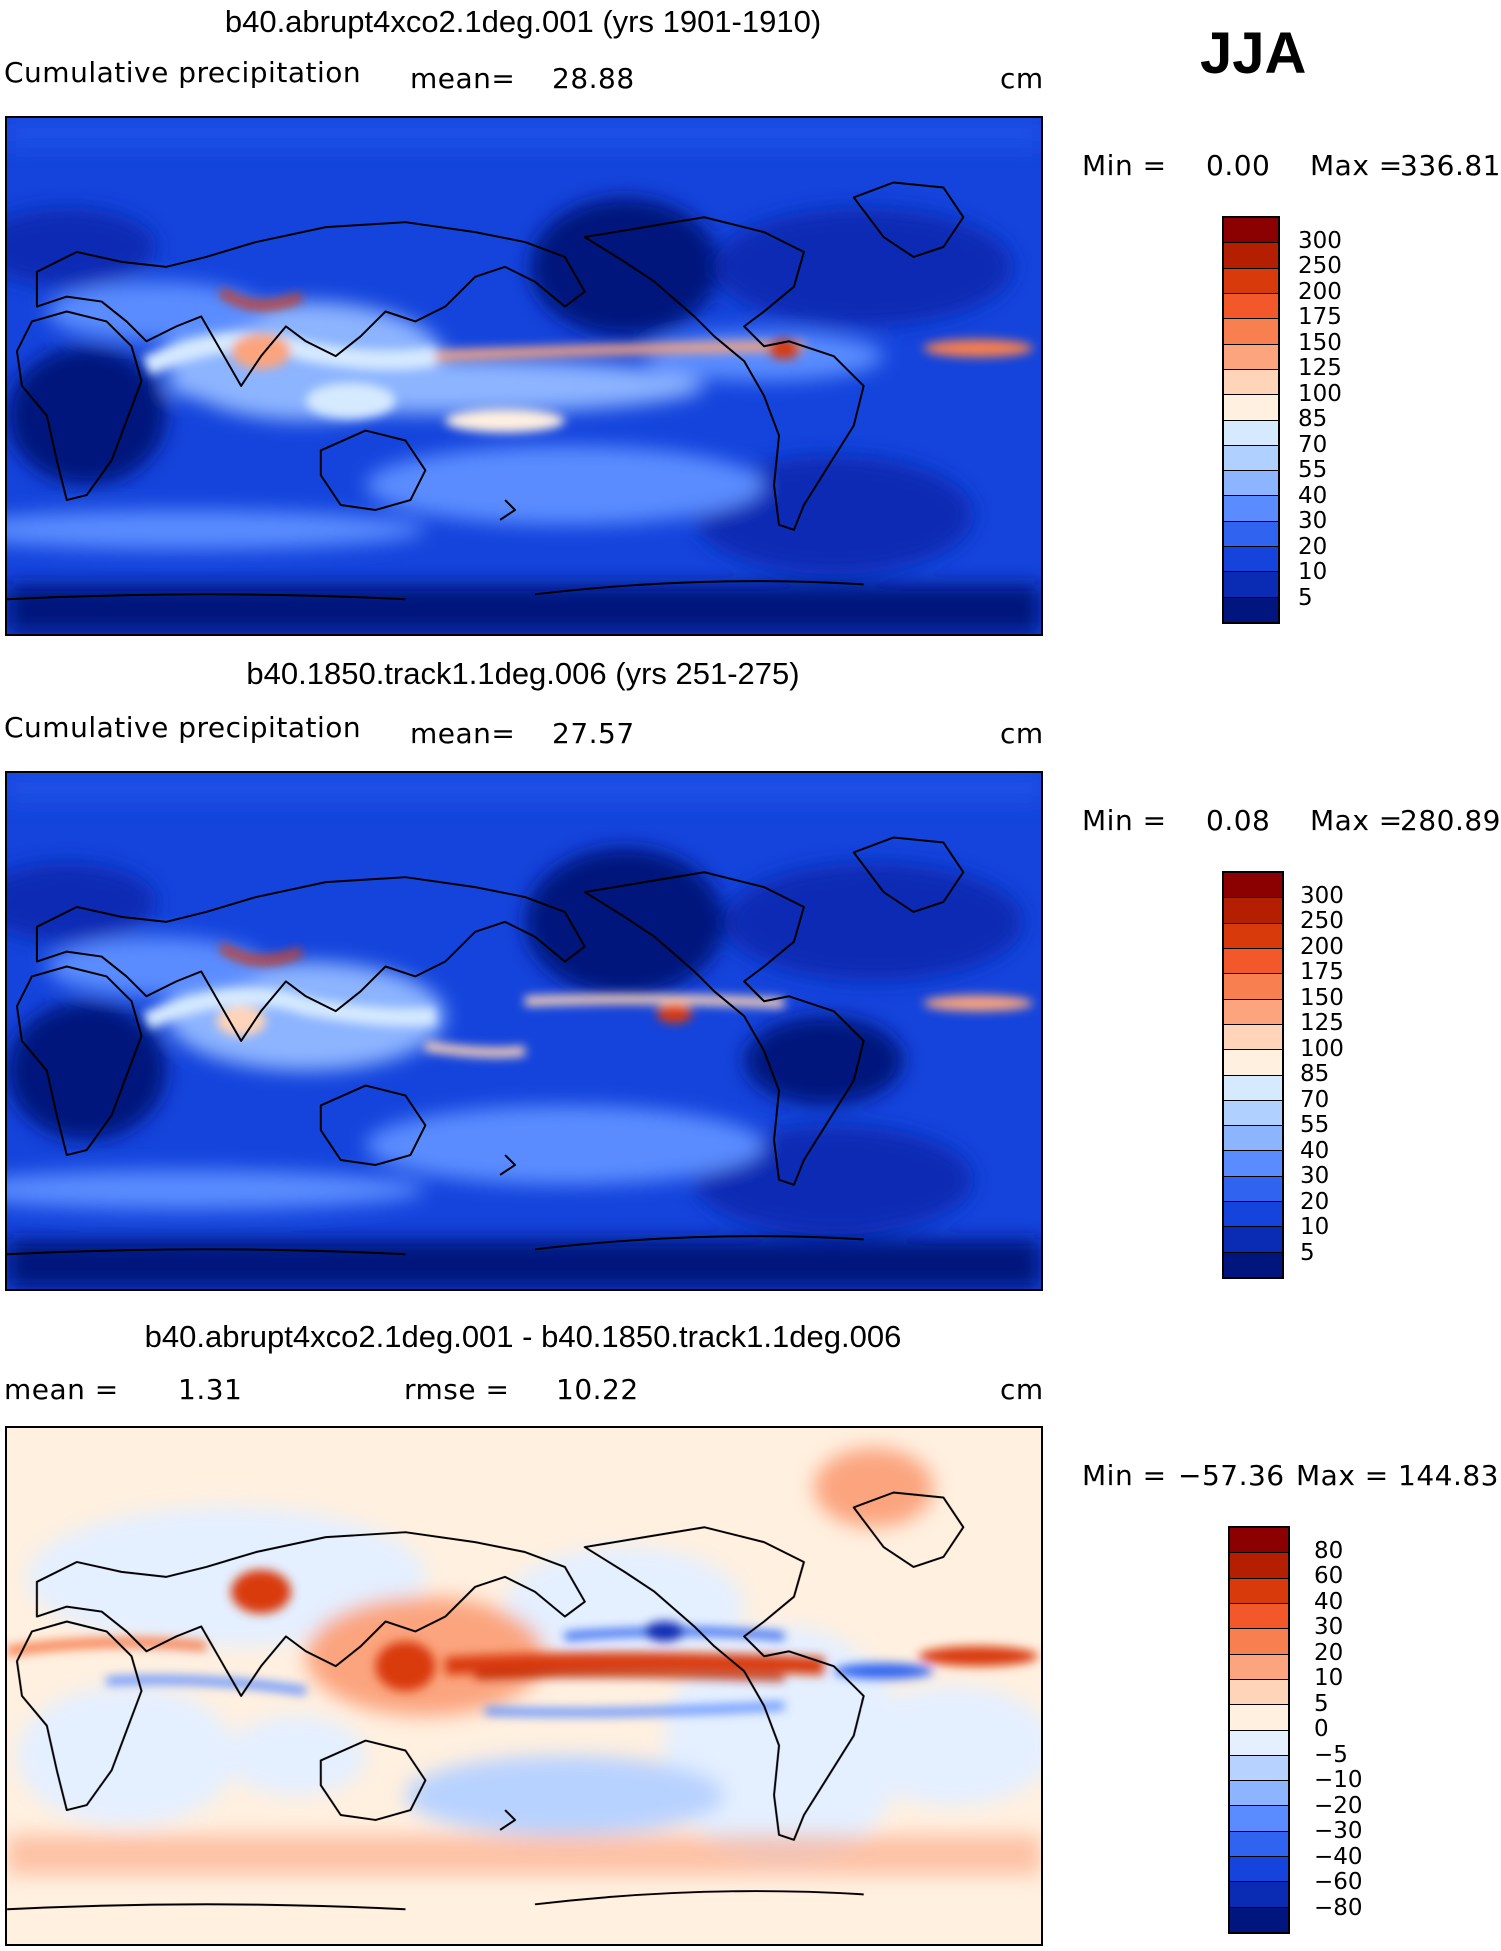 This screenshot has width=1501, height=1951. What do you see at coordinates (183, 72) in the screenshot?
I see `panel-1-variable-label: Cumulative precipitation` at bounding box center [183, 72].